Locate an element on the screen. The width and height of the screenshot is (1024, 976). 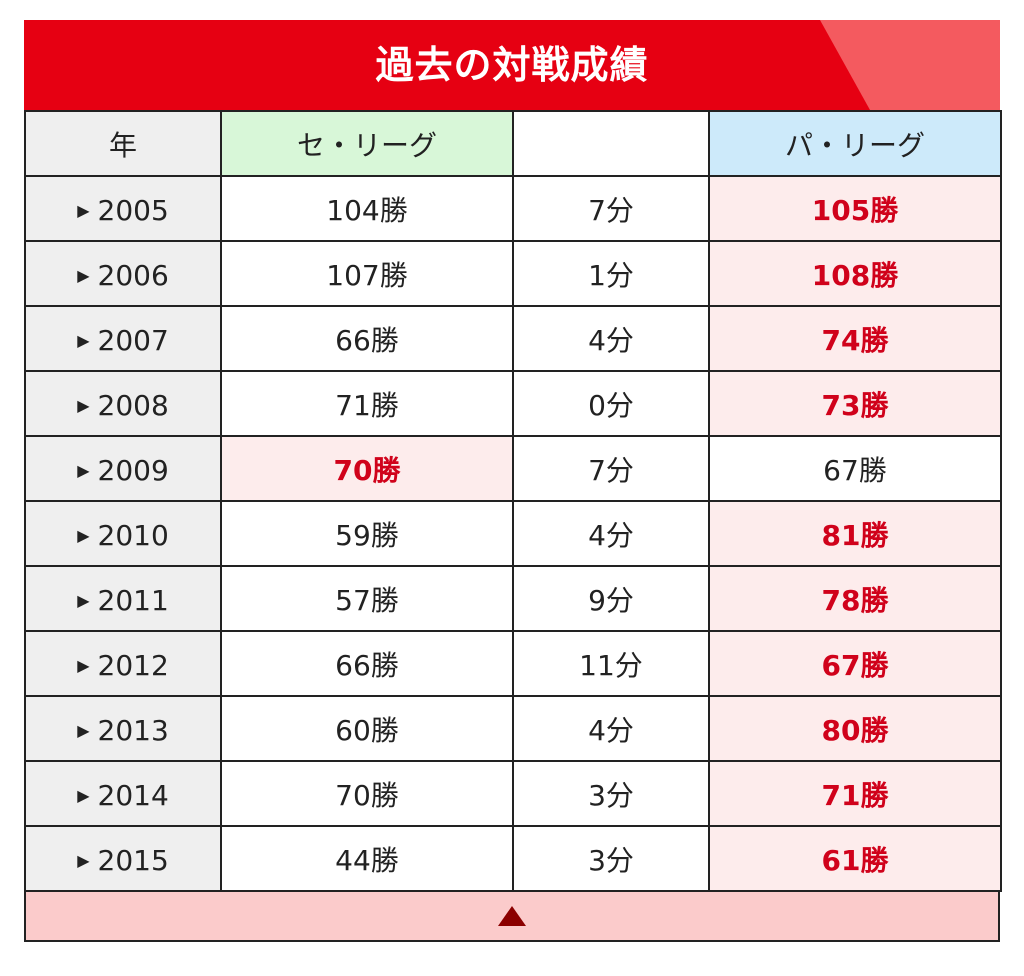
panel-header: 過去の対戦成績 is located at coordinates (512, 65).